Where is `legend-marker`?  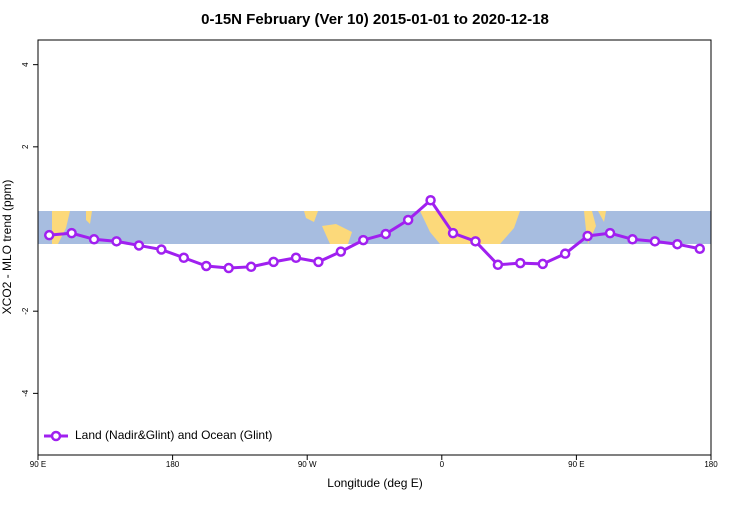
legend-marker is located at coordinates (56, 436).